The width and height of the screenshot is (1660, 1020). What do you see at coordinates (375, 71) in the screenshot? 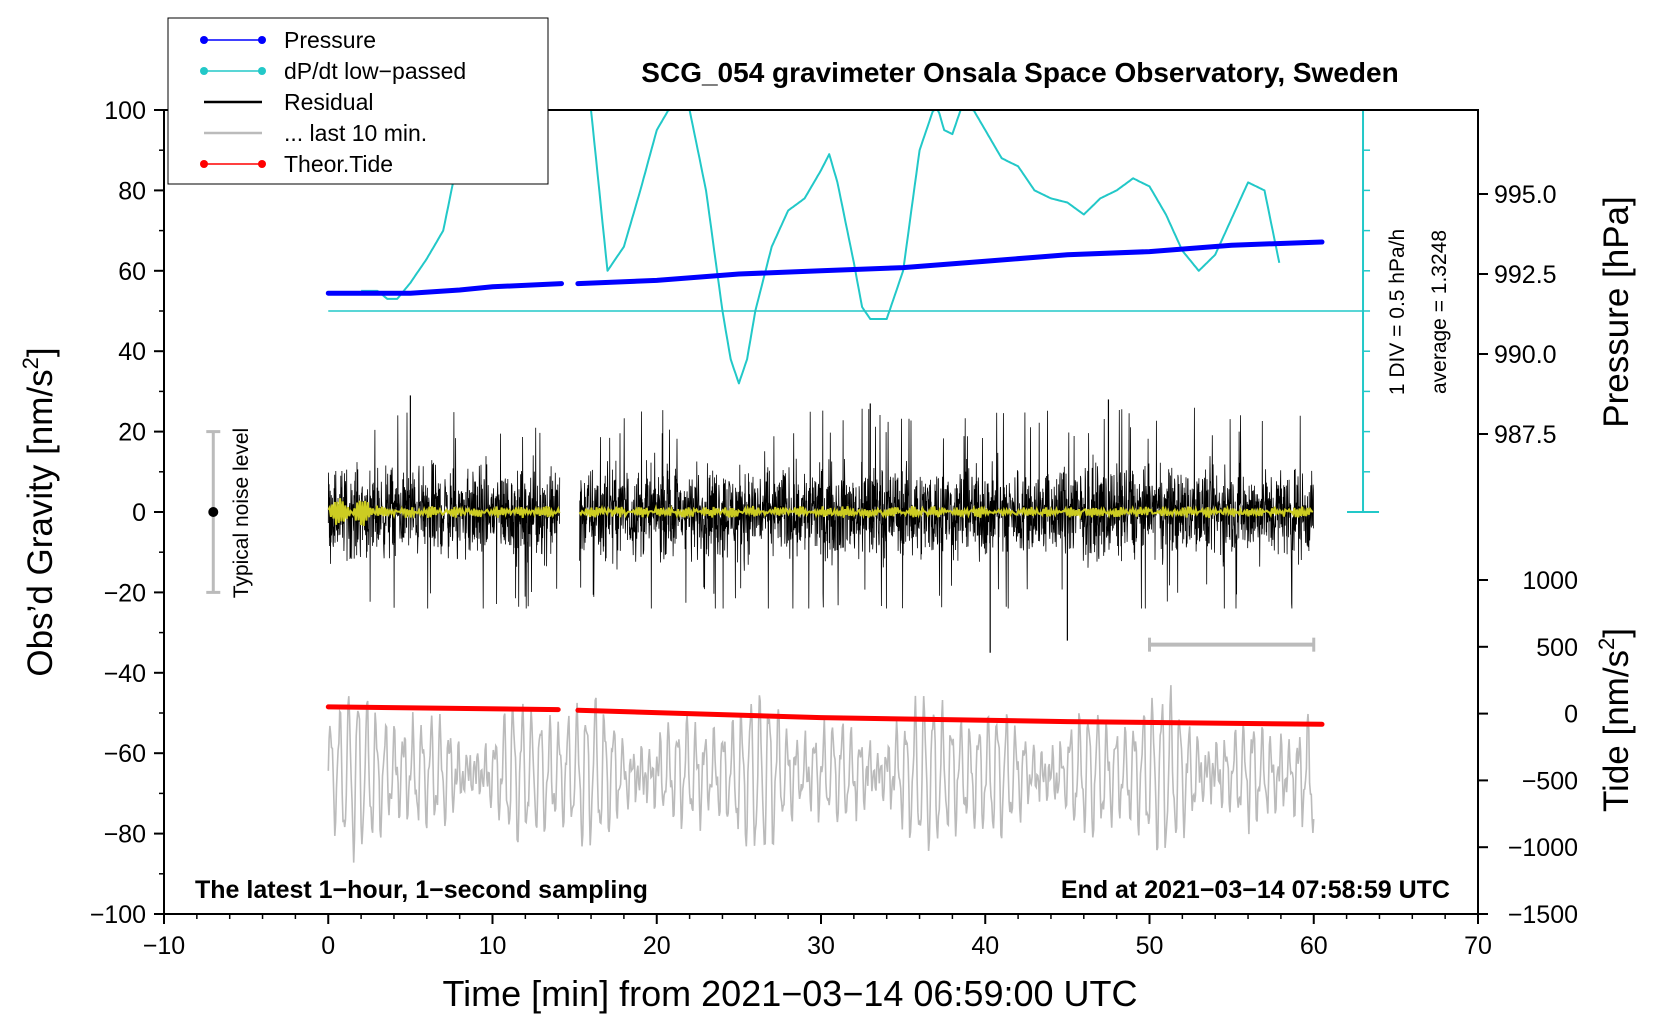
I see `legend-label: dP/dt low−passed` at bounding box center [375, 71].